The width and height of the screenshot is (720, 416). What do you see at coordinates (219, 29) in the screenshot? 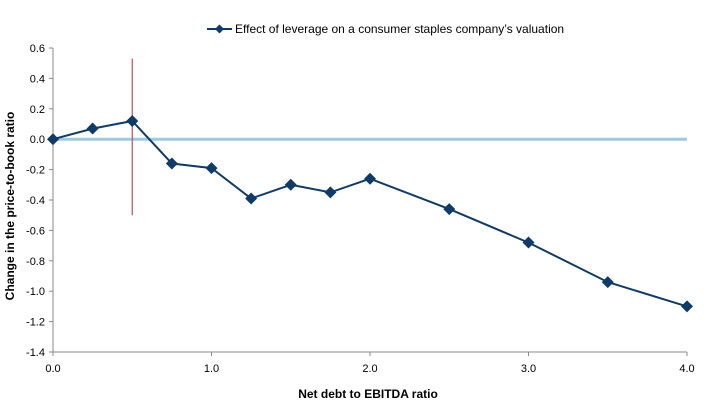
I see `legend-marker-swatch` at bounding box center [219, 29].